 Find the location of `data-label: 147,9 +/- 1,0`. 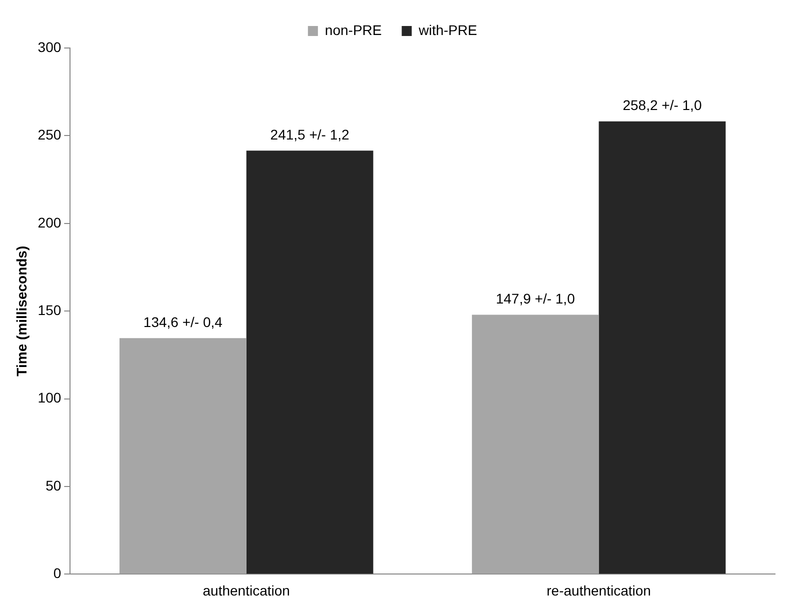

data-label: 147,9 +/- 1,0 is located at coordinates (536, 298).